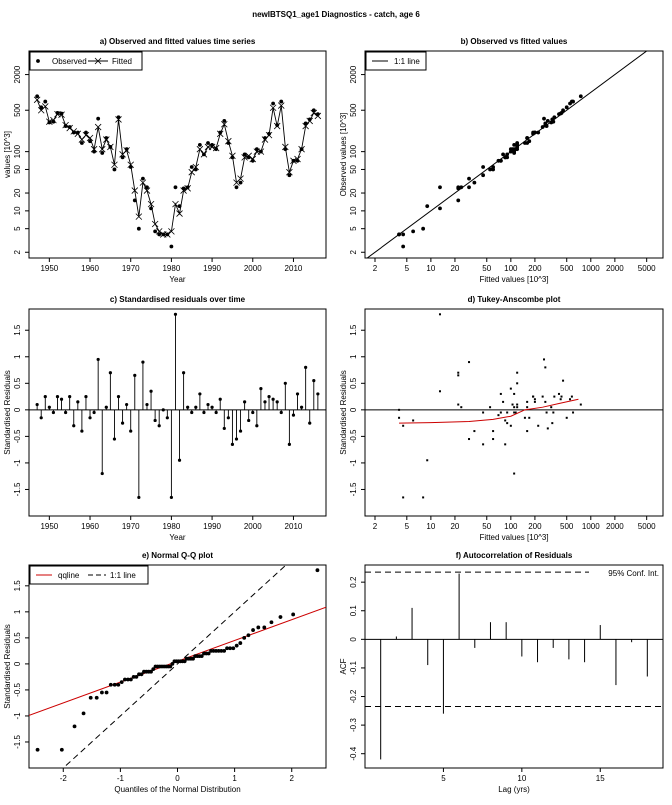 This screenshot has height=805, width=672. What do you see at coordinates (17, 210) in the screenshot?
I see `y-tick-label-a: 10` at bounding box center [17, 210].